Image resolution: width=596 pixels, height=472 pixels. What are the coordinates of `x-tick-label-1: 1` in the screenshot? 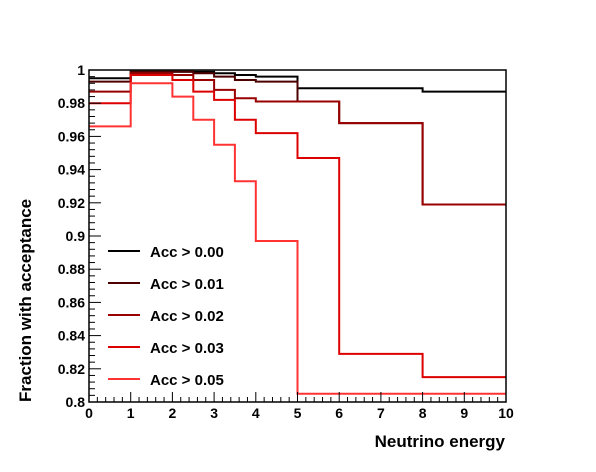 It's located at (131, 413).